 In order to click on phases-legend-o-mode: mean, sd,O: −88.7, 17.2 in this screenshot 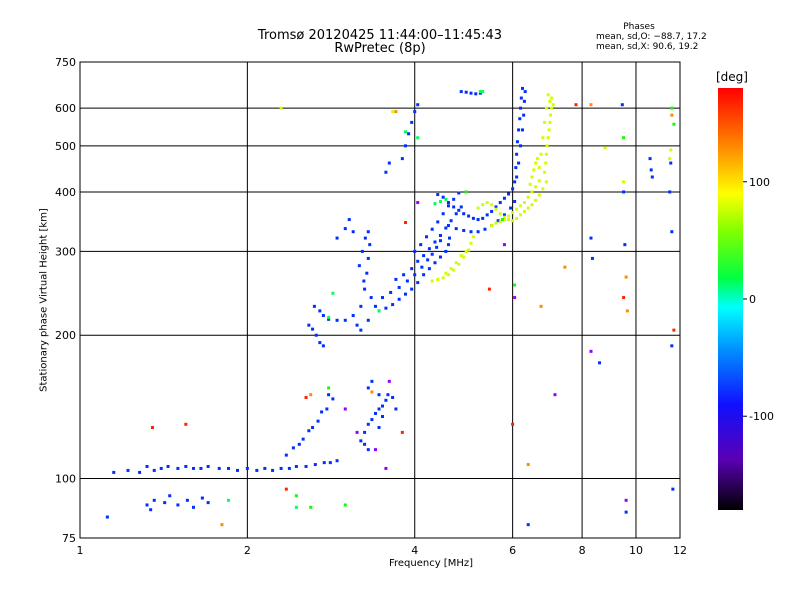, I will do `click(651, 37)`.